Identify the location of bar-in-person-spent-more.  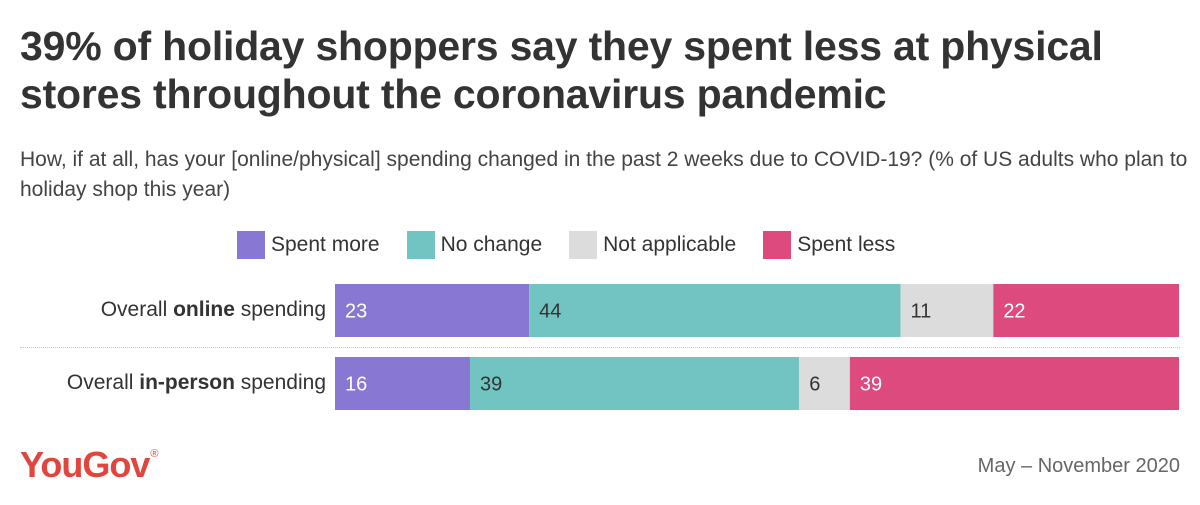
(403, 383).